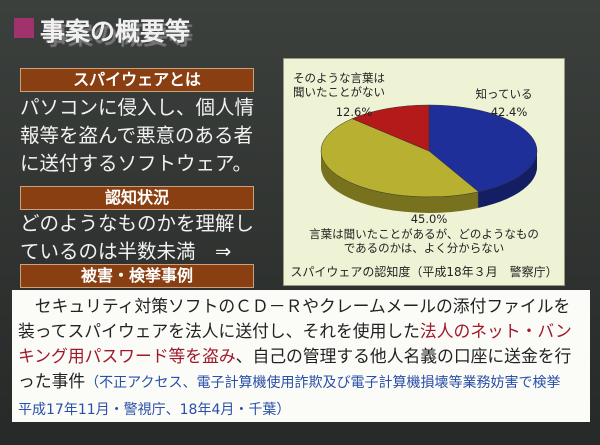 The image size is (600, 445). What do you see at coordinates (429, 219) in the screenshot?
I see `pie-value-label: 45.0%` at bounding box center [429, 219].